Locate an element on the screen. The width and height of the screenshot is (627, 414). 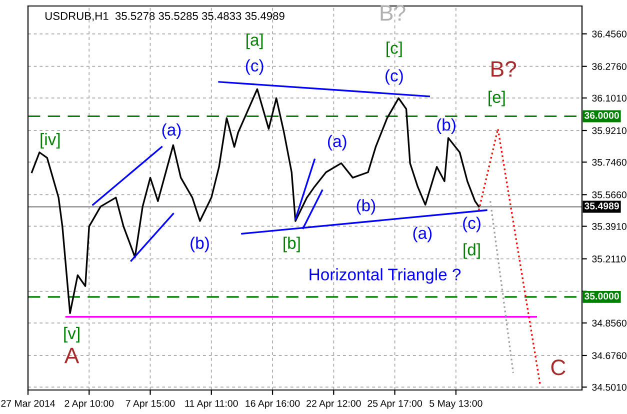
ref-line-label: 35.4989 is located at coordinates (601, 206).